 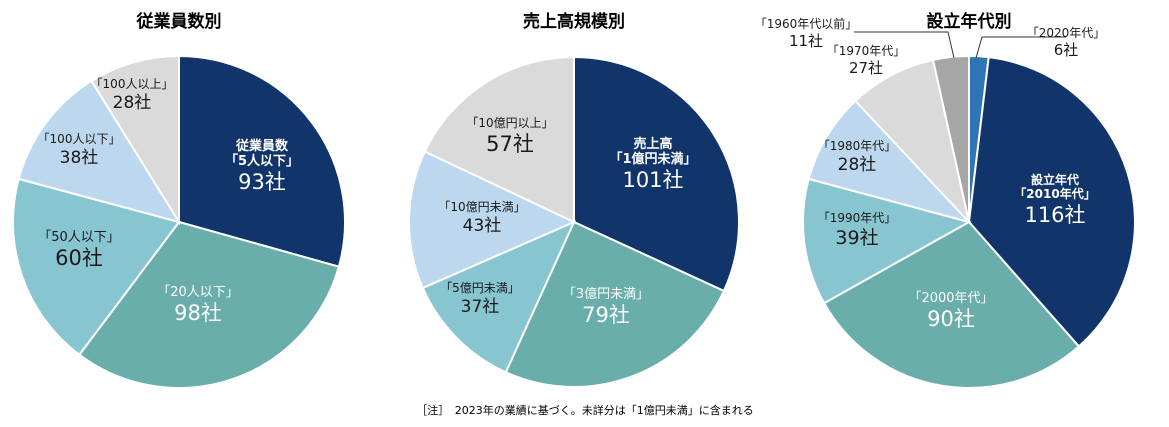 What do you see at coordinates (510, 144) in the screenshot?
I see `slice-value: 57社` at bounding box center [510, 144].